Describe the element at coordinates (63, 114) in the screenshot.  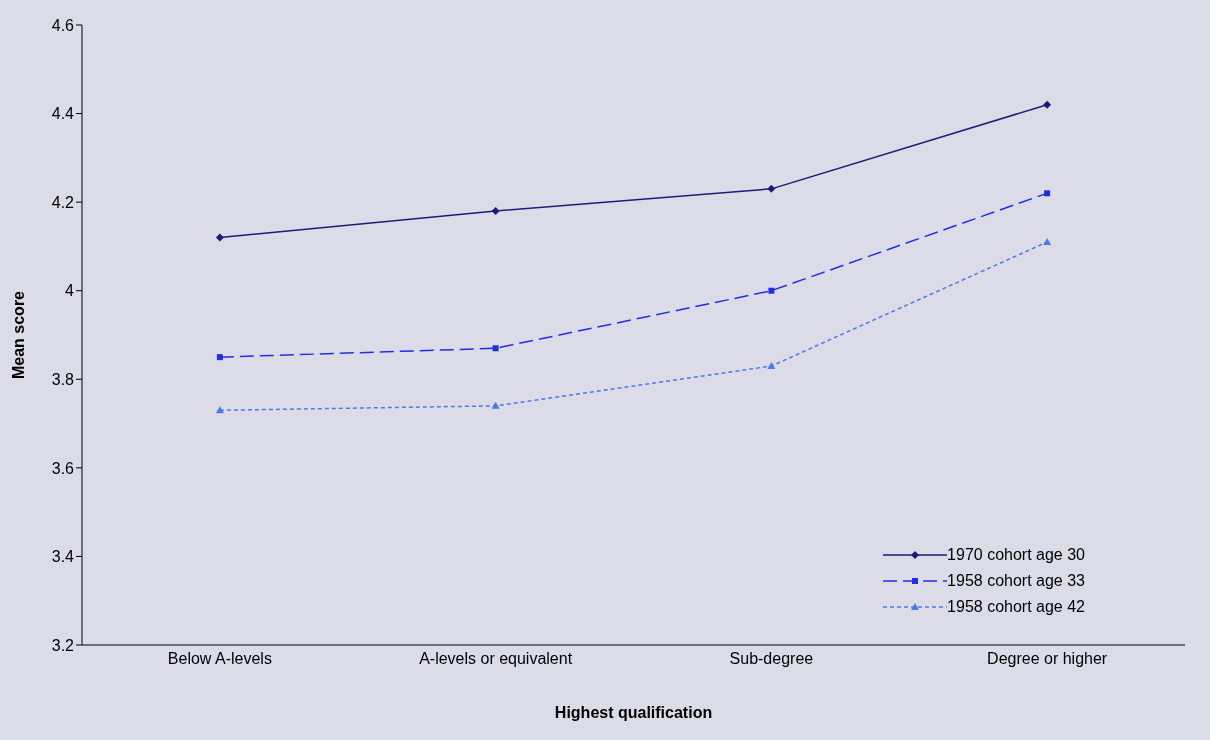
I see `y-tick-label: 4.4` at that location.